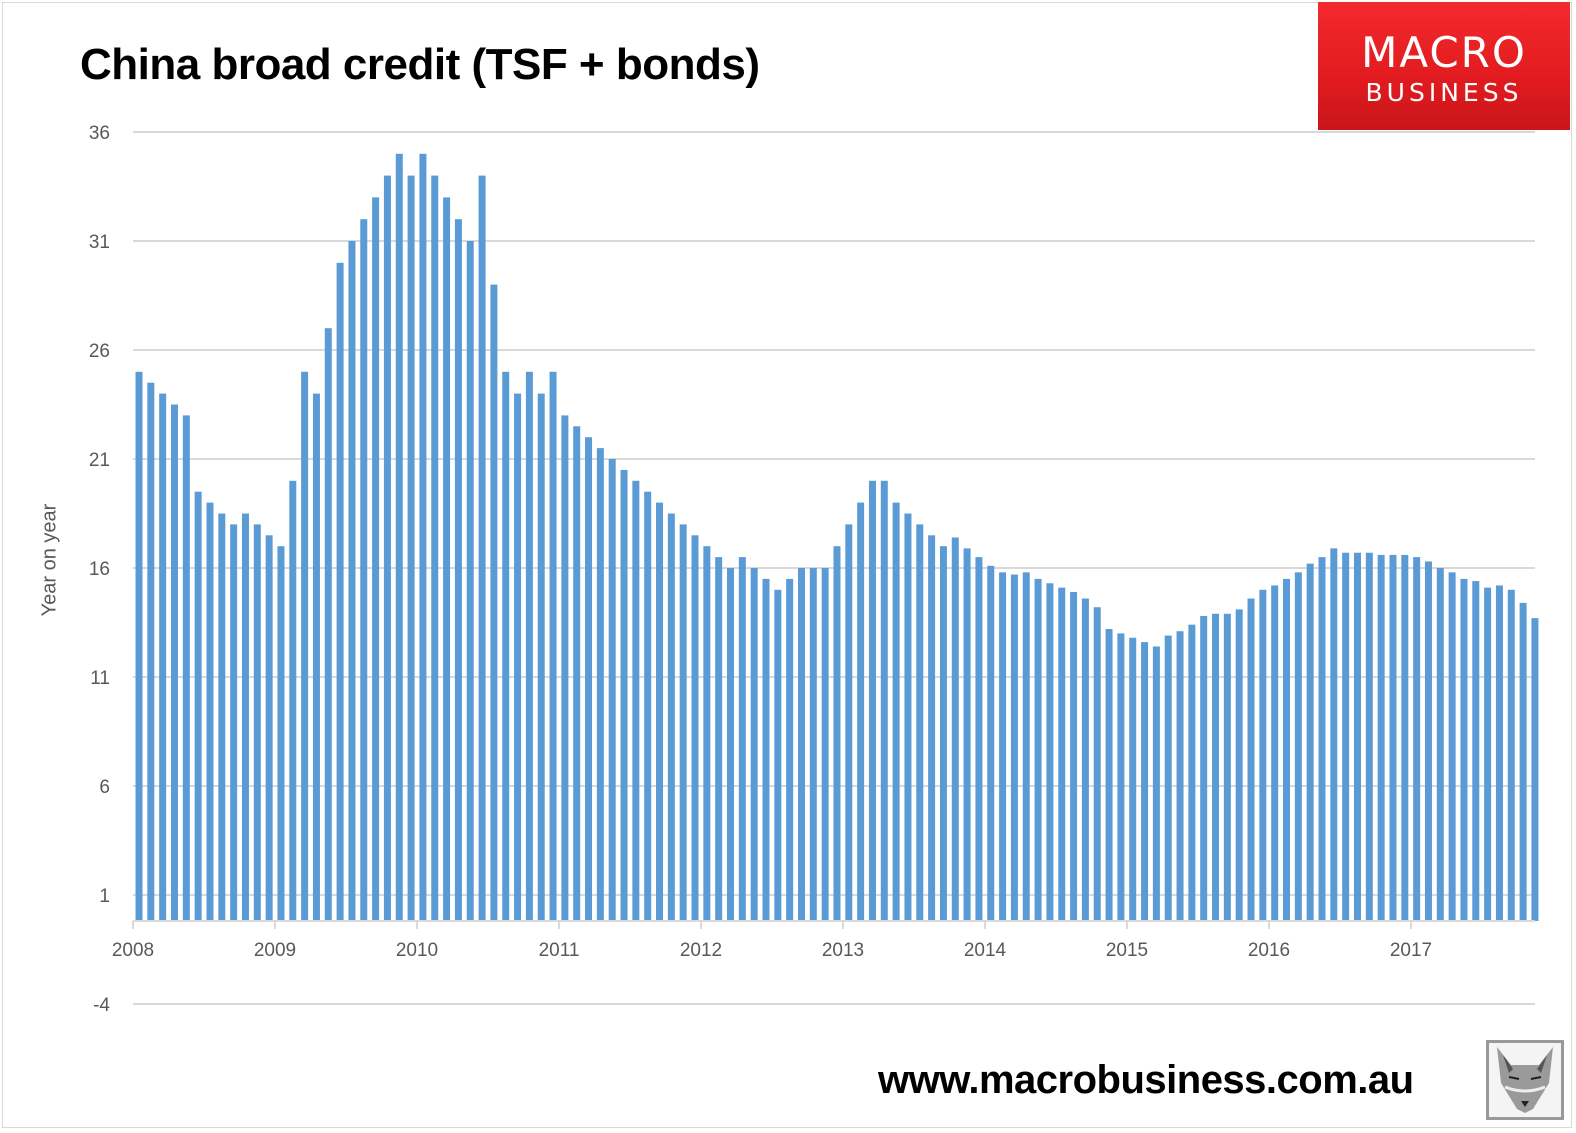 This screenshot has height=1133, width=1576. I want to click on y-tick-label: 6, so click(104, 787).